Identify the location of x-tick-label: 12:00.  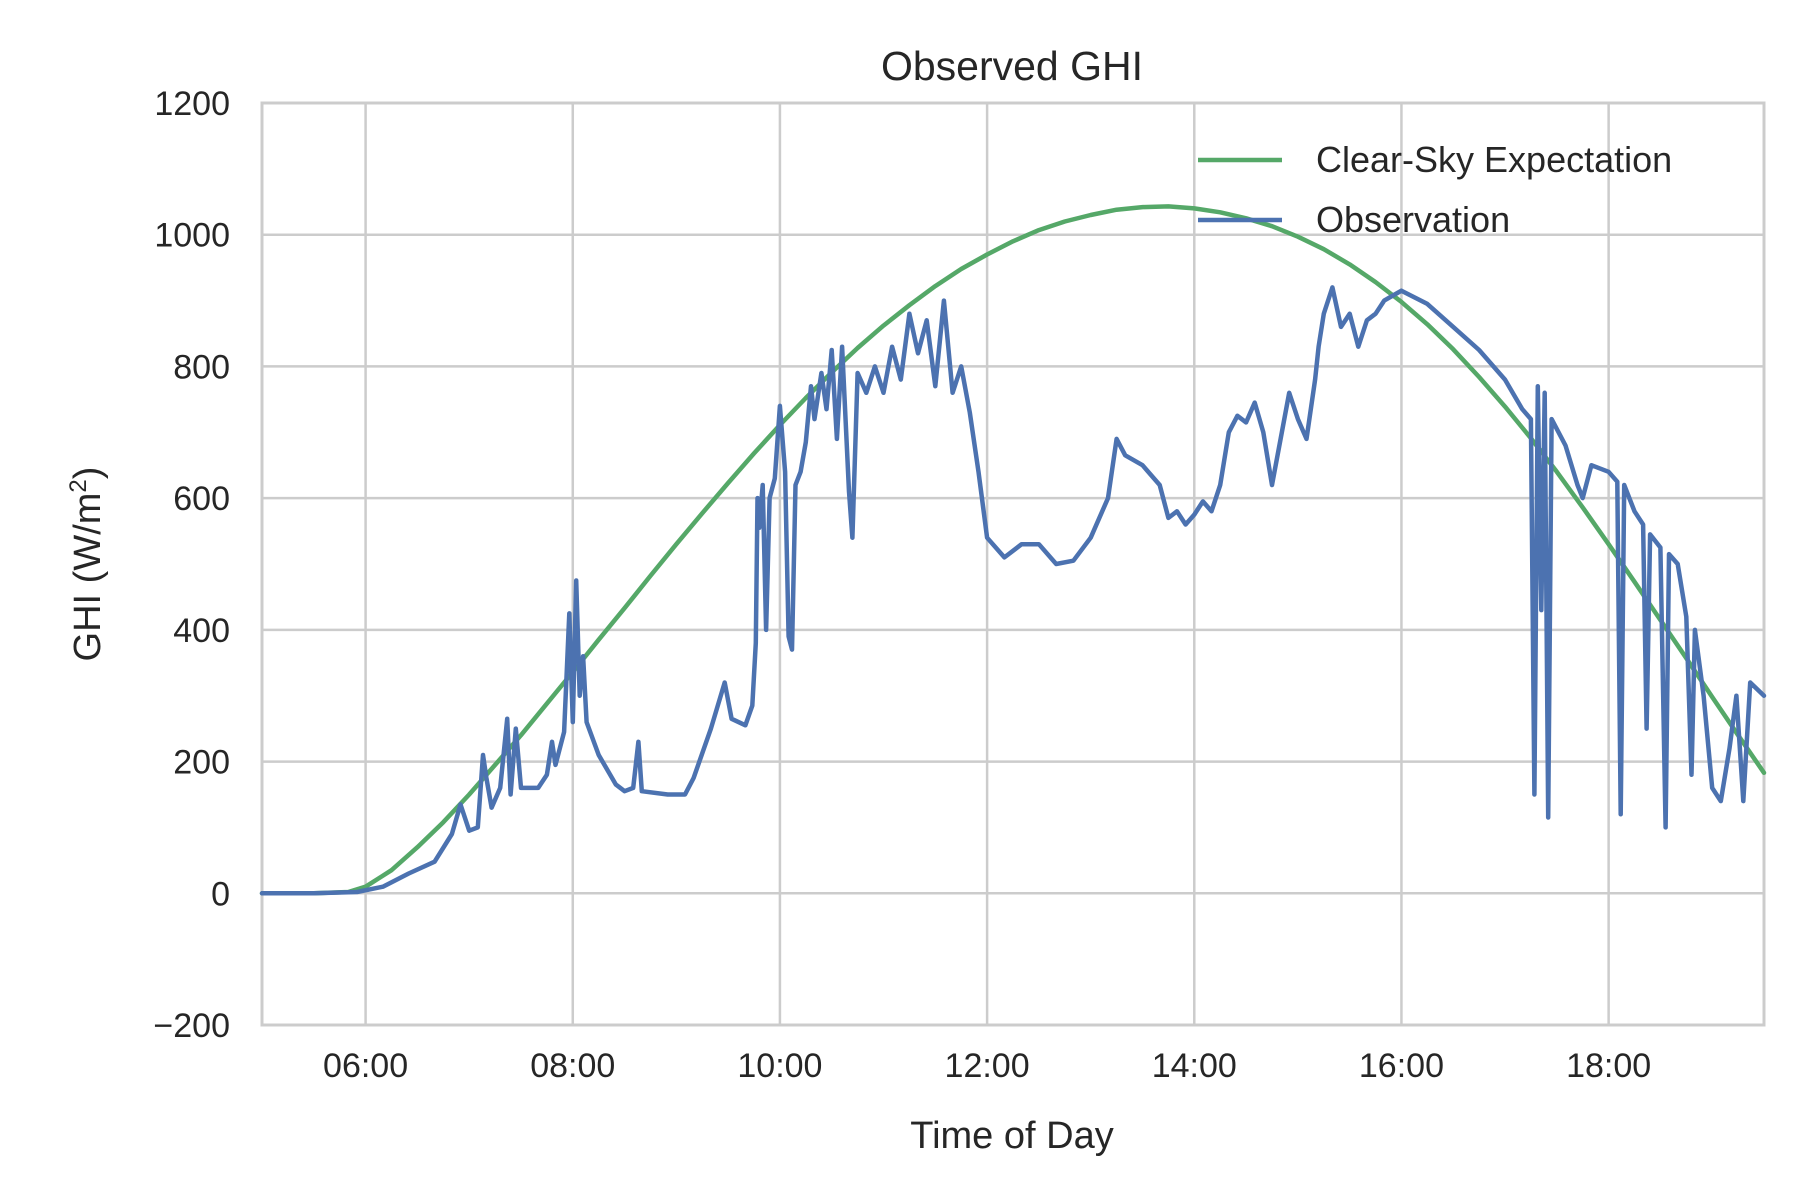
(987, 1066).